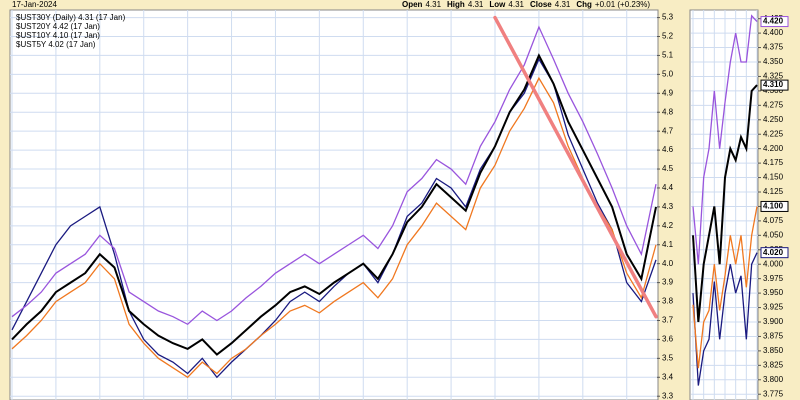 This screenshot has width=800, height=400. Describe the element at coordinates (668, 149) in the screenshot. I see `y-tick-label: 4.6` at that location.